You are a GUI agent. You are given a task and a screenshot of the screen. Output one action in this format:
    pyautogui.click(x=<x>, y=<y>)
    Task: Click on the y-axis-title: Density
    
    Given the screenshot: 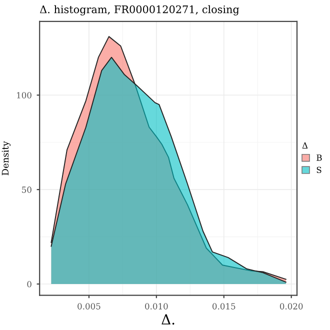 What is the action you would take?
    pyautogui.click(x=6, y=158)
    